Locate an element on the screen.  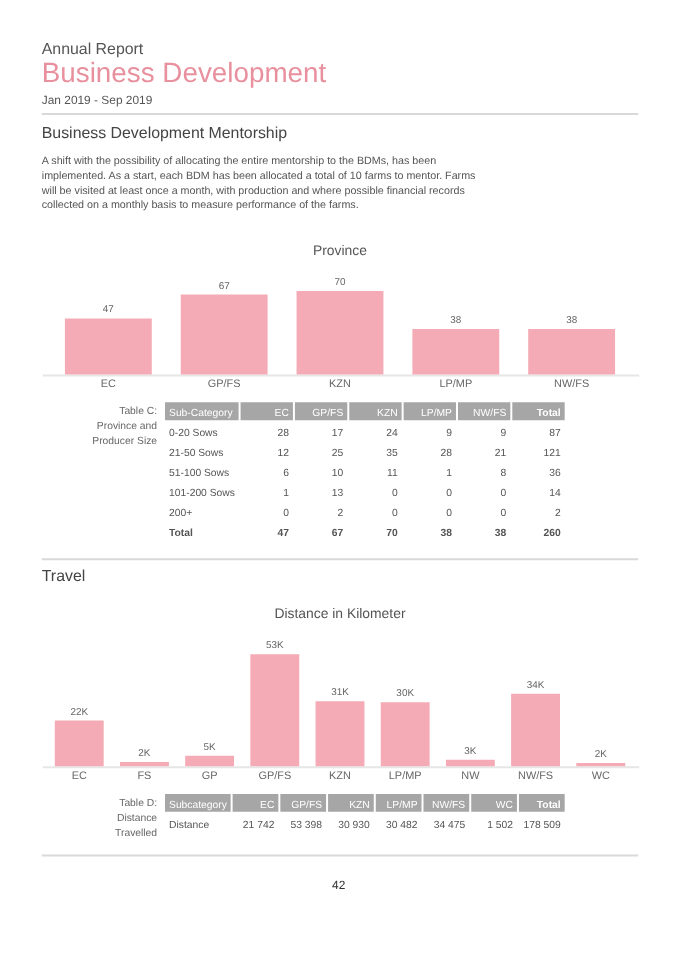
text: Business Development Mentorship is located at coordinates (165, 132).